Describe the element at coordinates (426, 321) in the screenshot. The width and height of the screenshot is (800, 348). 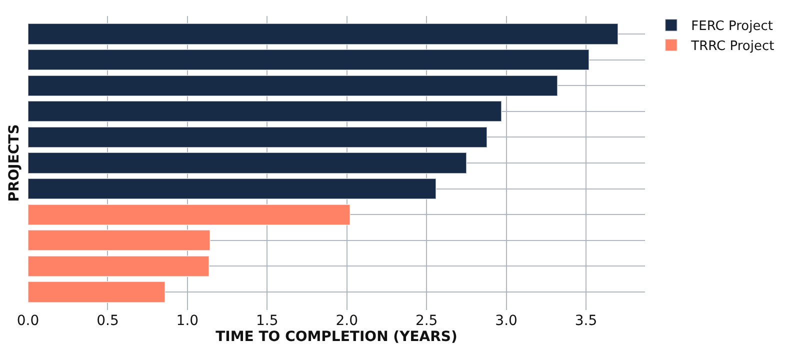
I see `x-tick-label: 2.5` at that location.